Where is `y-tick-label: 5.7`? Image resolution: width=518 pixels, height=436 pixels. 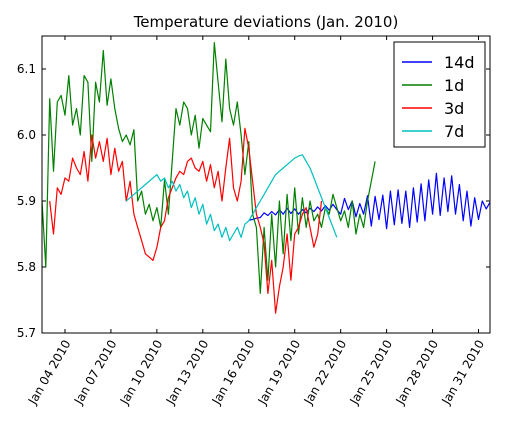
y-tick-label: 5.7 is located at coordinates (26, 333).